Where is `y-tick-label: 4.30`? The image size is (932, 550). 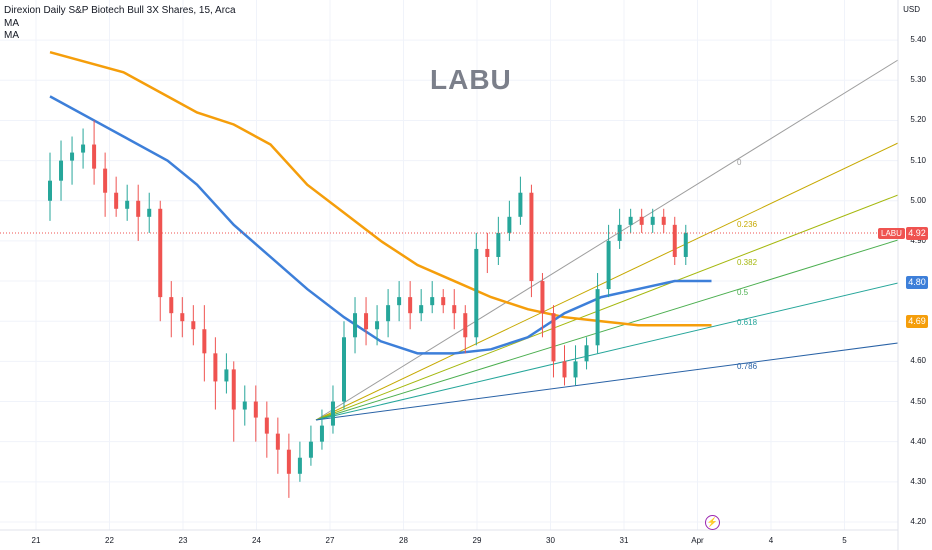
y-tick-label: 4.30 is located at coordinates (918, 481).